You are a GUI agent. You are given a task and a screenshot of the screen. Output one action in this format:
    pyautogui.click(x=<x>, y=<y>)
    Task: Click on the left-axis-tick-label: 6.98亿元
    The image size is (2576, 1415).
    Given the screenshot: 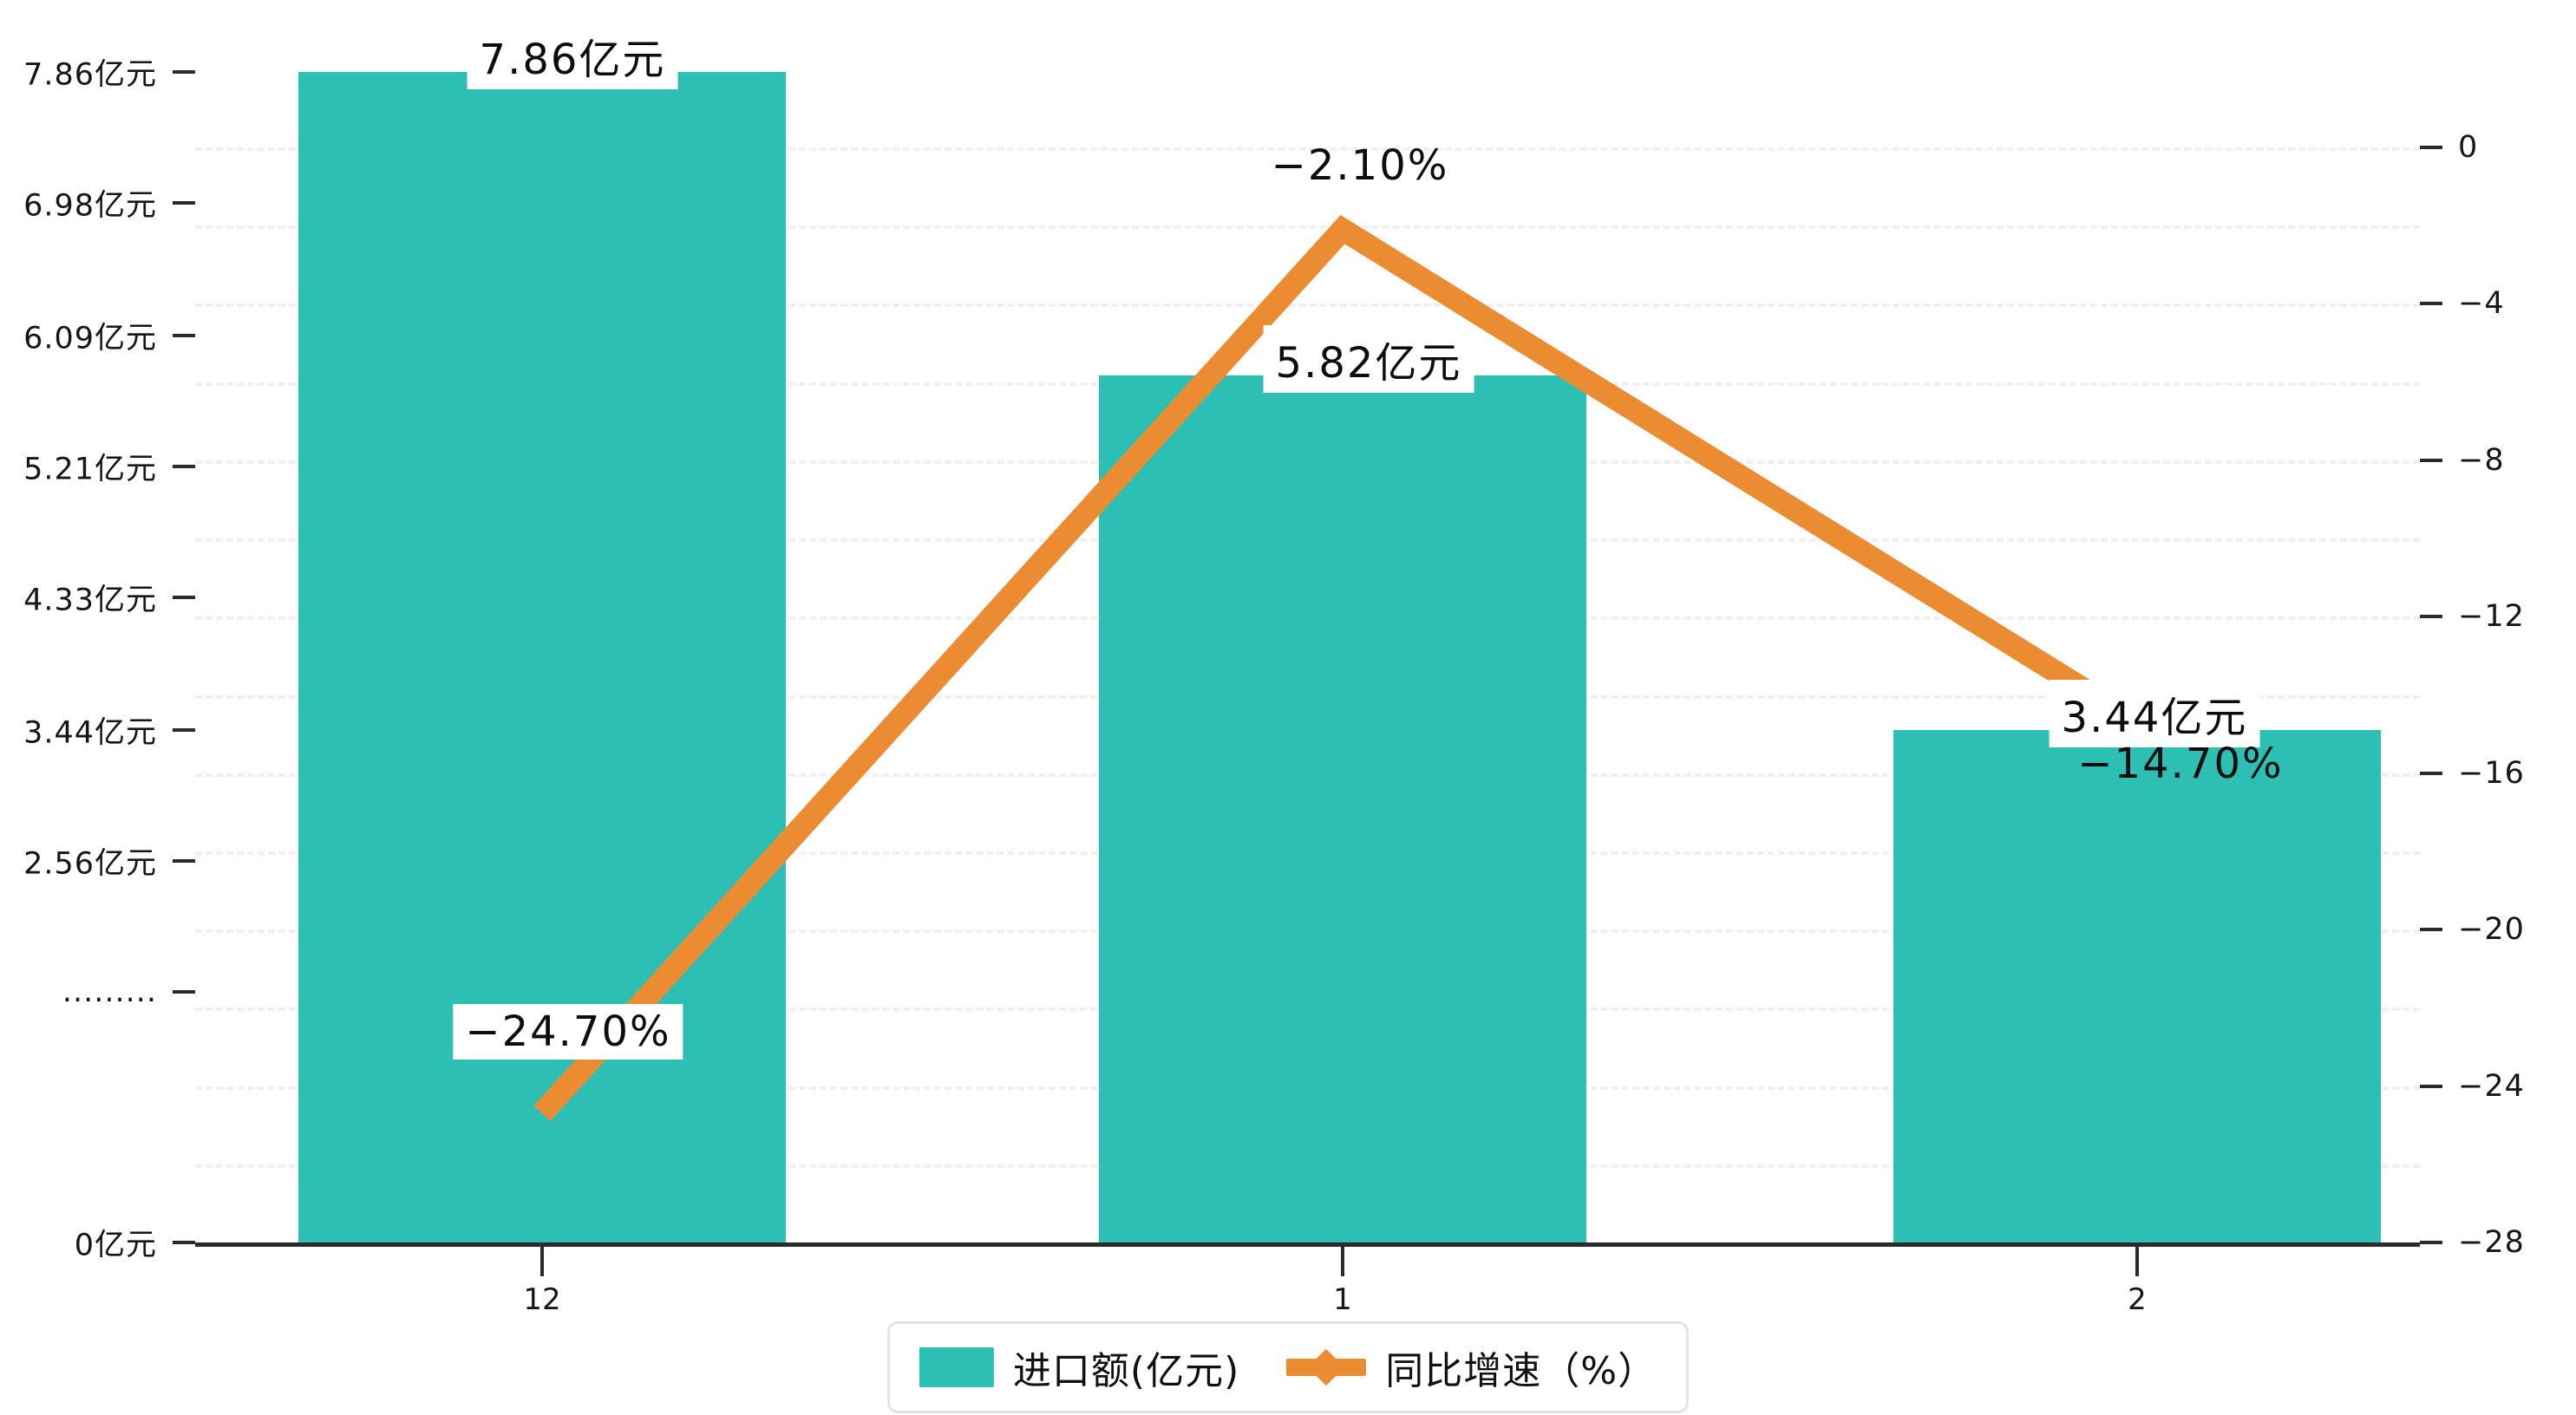 What is the action you would take?
    pyautogui.click(x=90, y=206)
    